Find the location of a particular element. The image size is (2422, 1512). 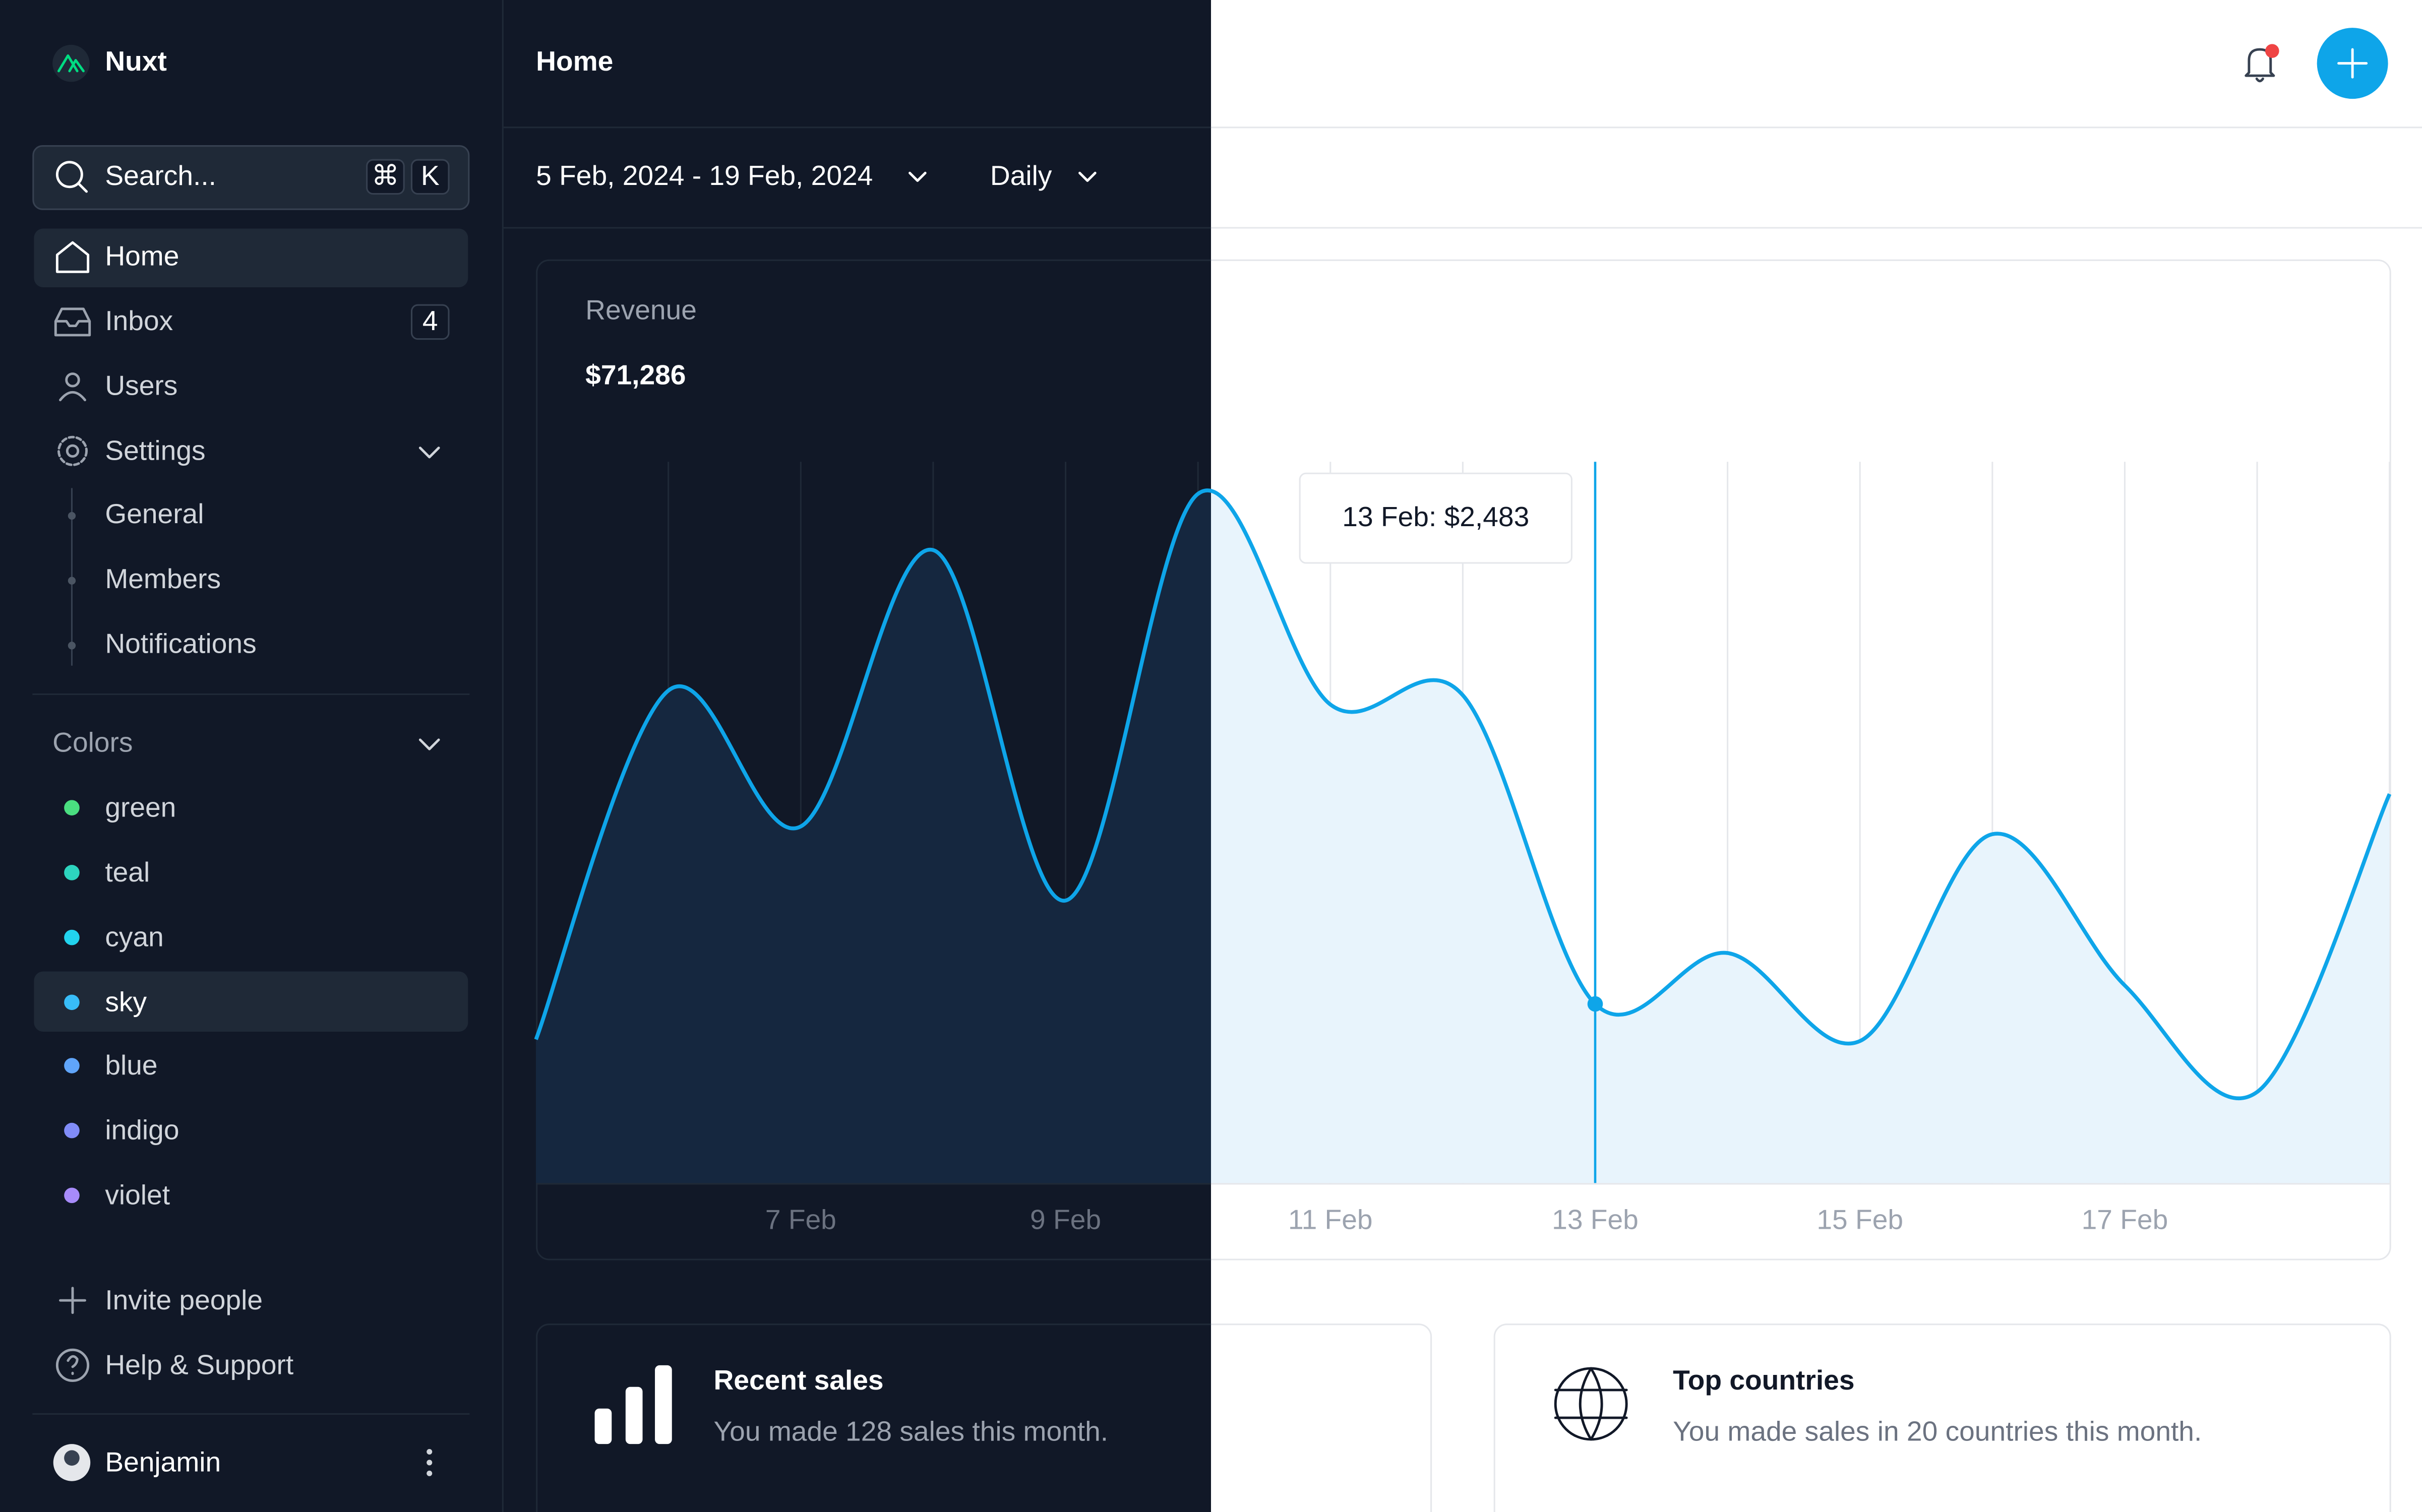

chart-total: $71,286 is located at coordinates (635, 374).